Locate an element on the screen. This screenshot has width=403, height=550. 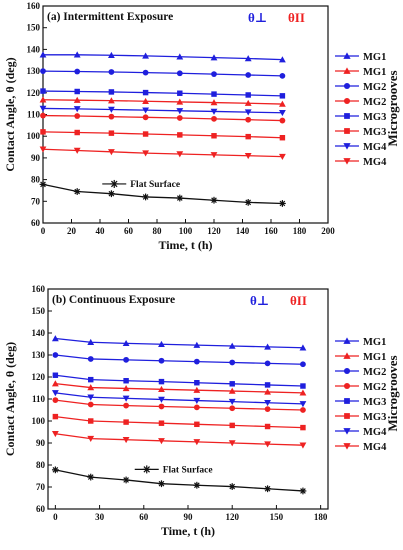
y-tick-label: 120 is located at coordinates (34, 93).